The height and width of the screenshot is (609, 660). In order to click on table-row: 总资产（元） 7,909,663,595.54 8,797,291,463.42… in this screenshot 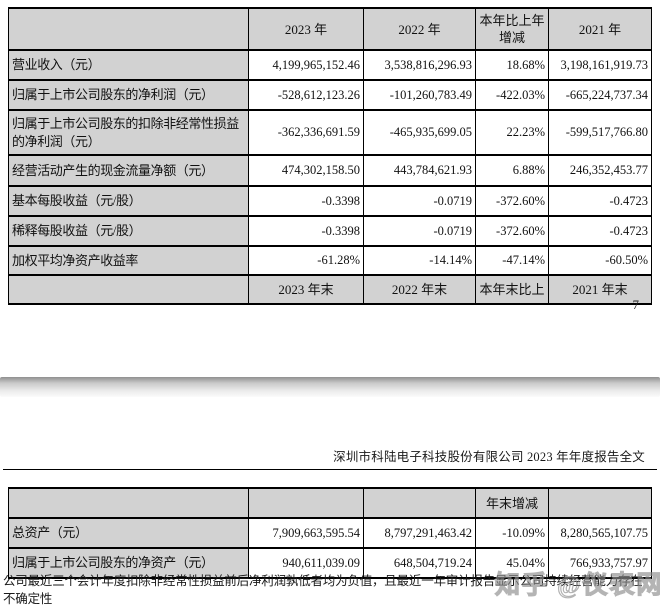, I will do `click(330, 533)`.